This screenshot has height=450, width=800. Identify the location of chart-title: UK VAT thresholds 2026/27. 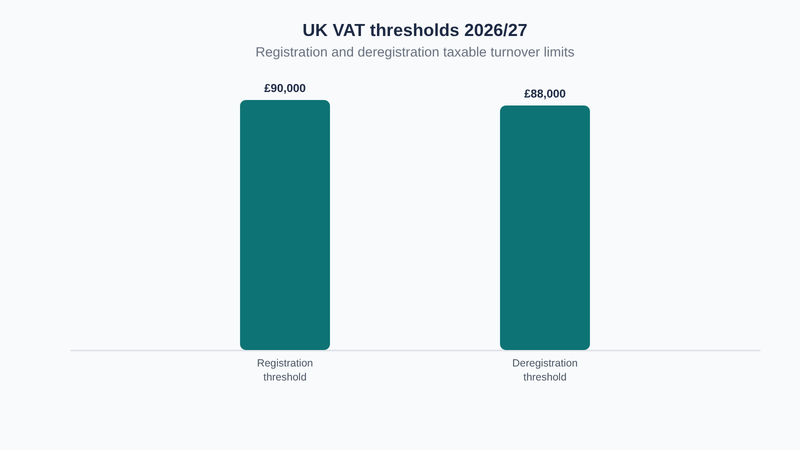
(415, 30).